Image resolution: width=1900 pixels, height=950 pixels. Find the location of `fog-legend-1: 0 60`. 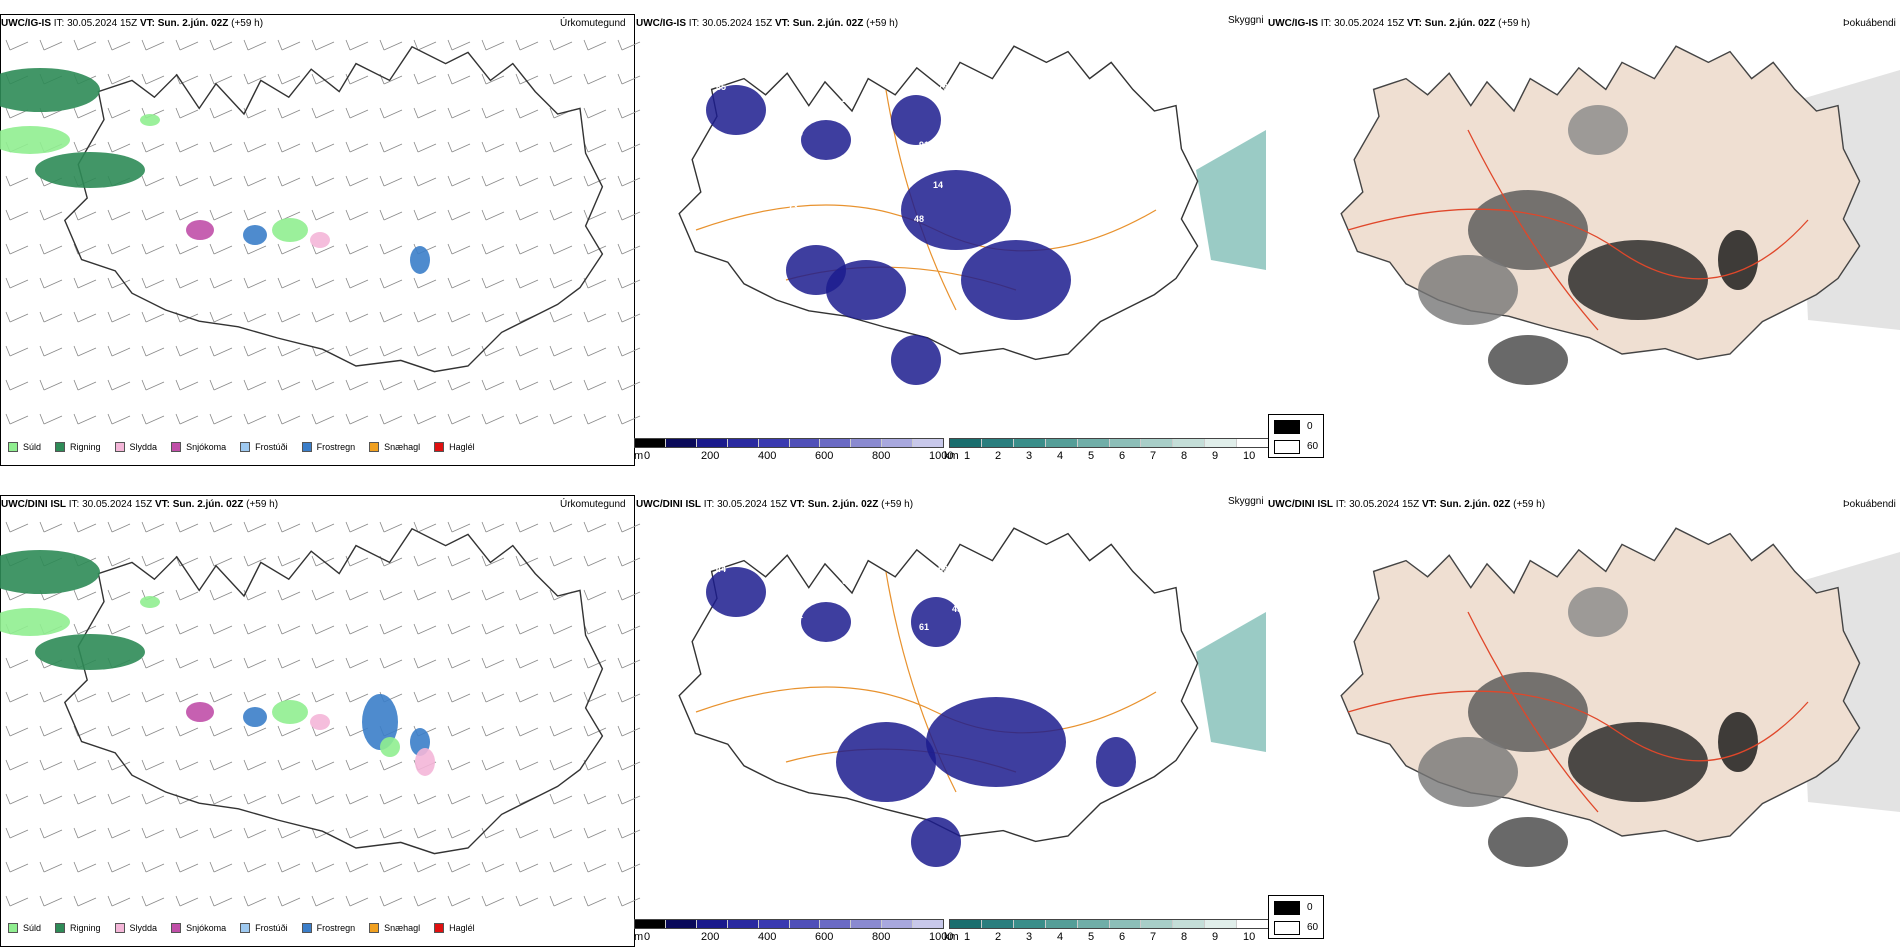

fog-legend-1: 0 60 is located at coordinates (1296, 436).